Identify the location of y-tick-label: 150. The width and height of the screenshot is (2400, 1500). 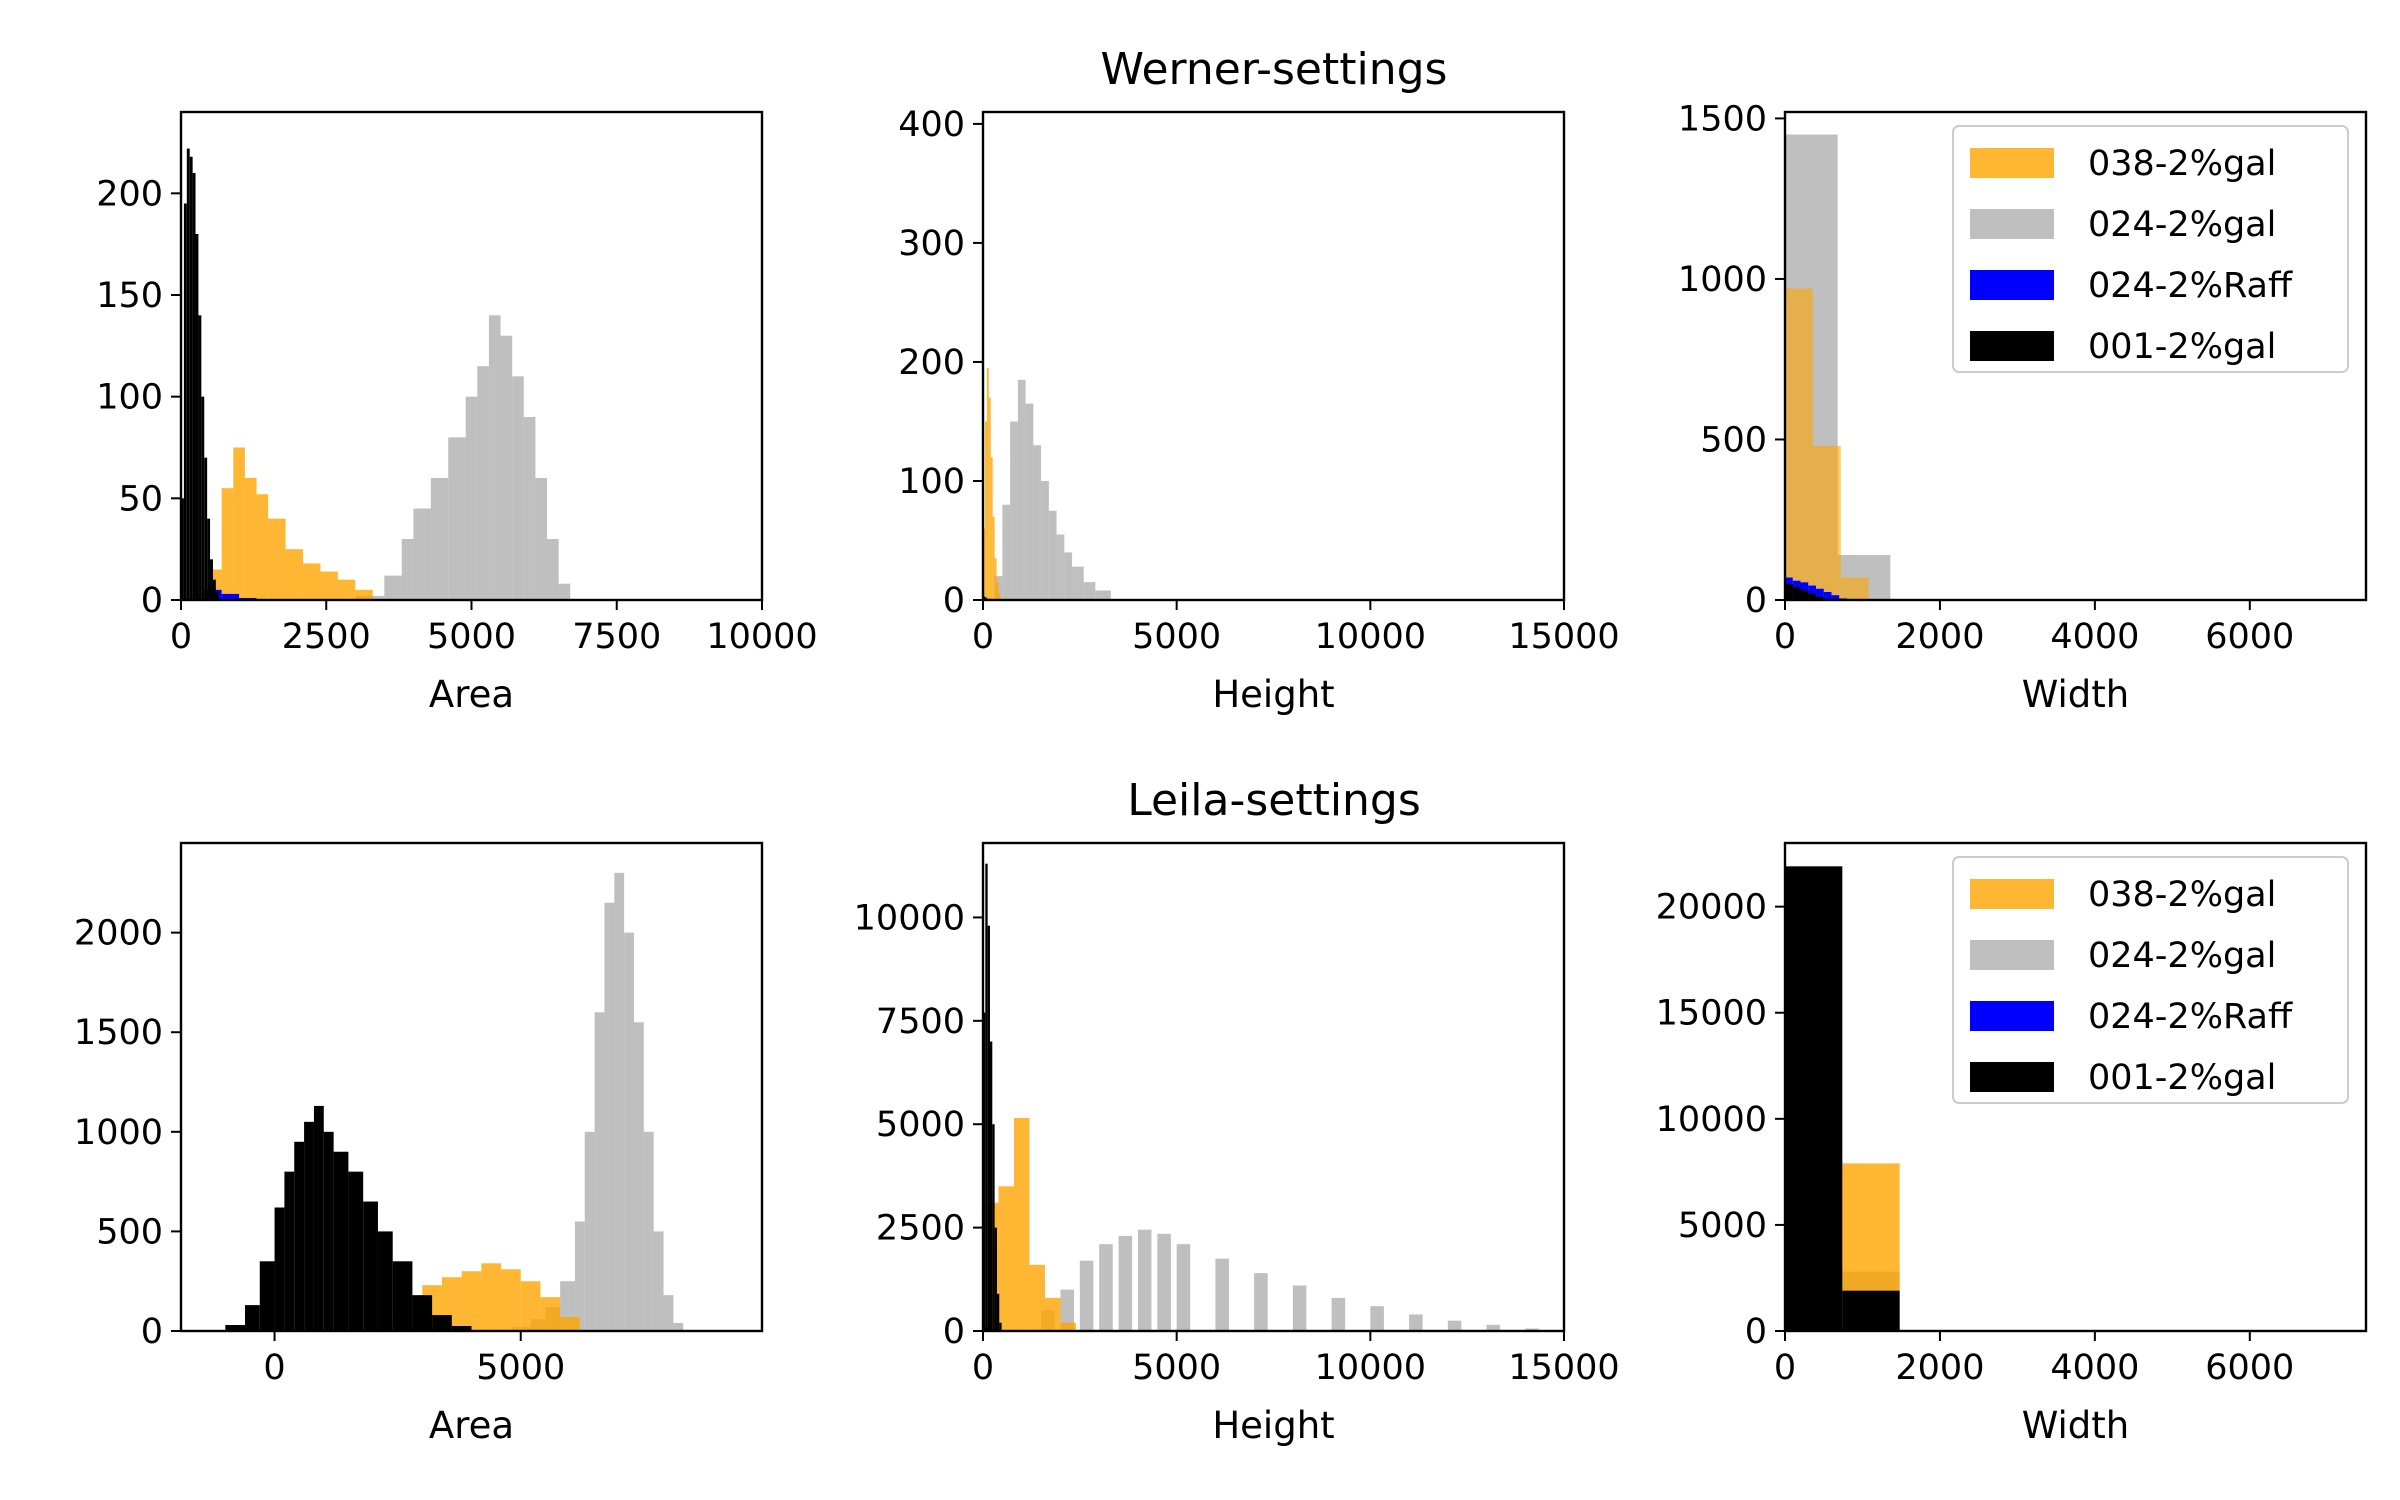
(129, 296).